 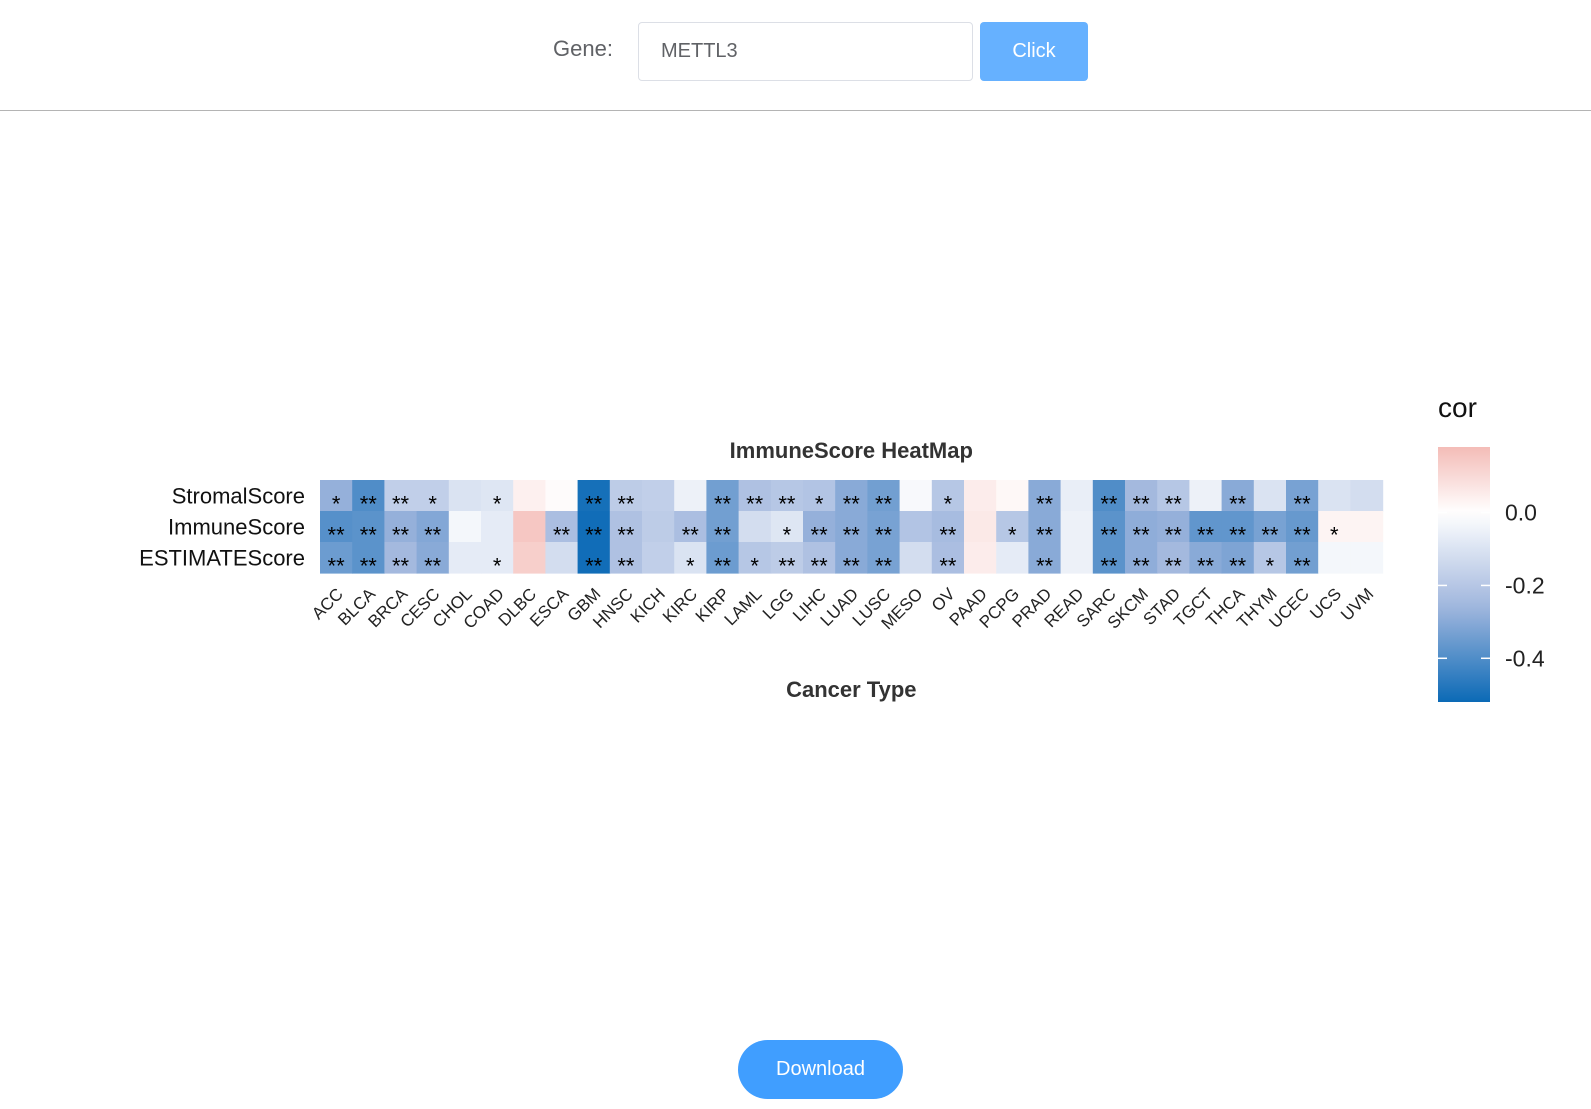 I want to click on x-tick-label: LGG, so click(x=778, y=603).